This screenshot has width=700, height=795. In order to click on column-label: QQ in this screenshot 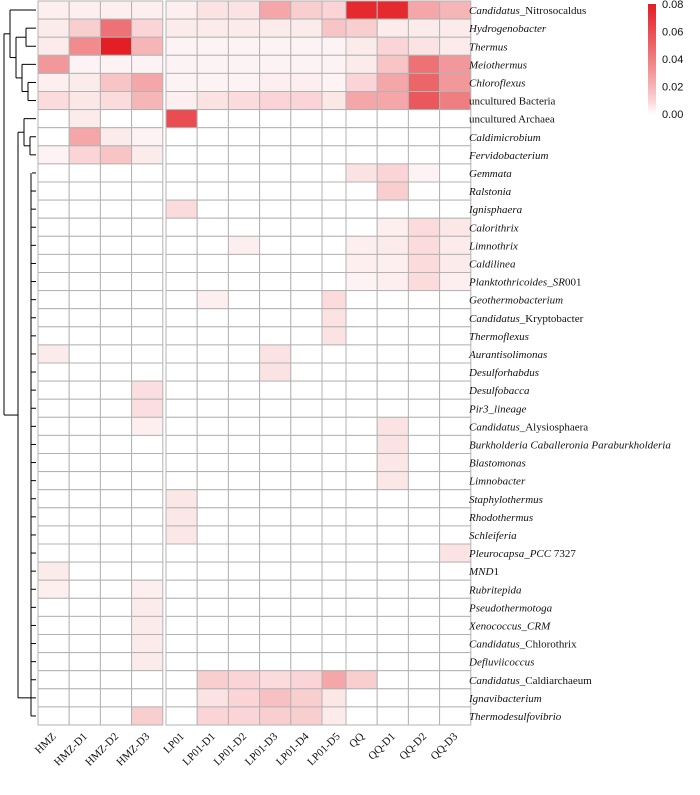, I will do `click(357, 741)`.